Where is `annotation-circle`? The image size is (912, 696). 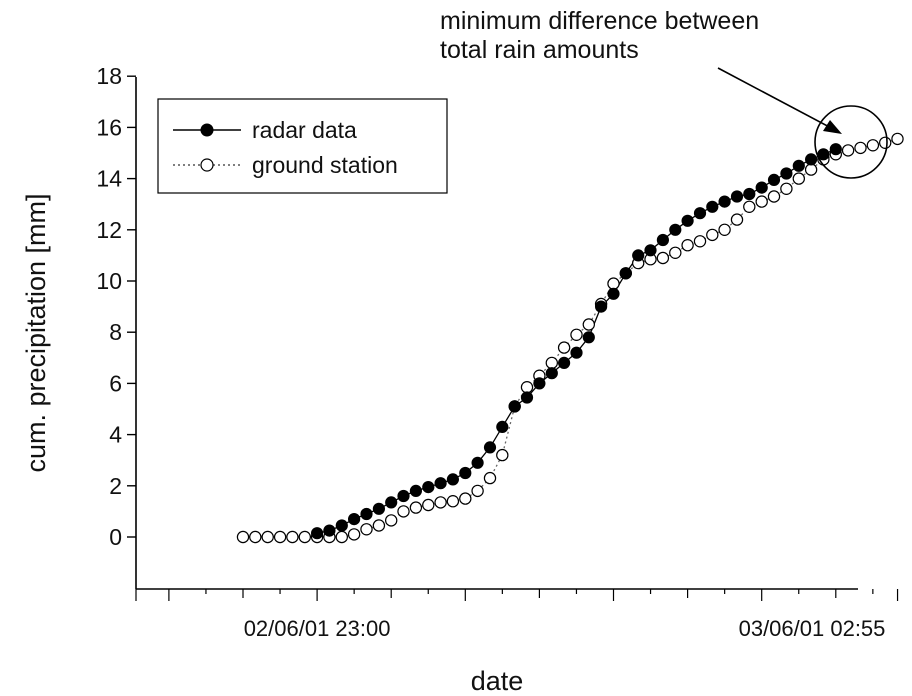
annotation-circle is located at coordinates (851, 142).